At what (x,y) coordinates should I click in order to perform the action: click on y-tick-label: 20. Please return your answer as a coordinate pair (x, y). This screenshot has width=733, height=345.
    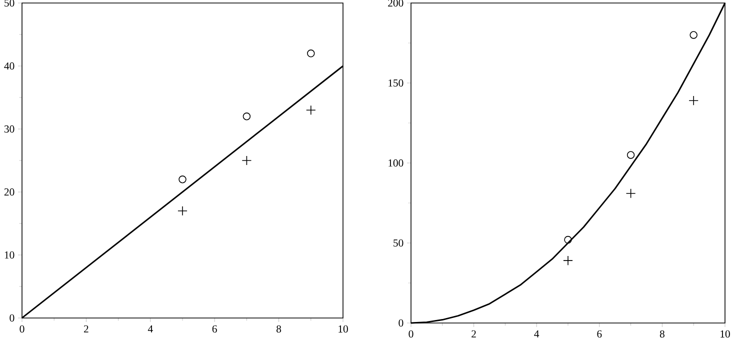
    Looking at the image, I should click on (9, 192).